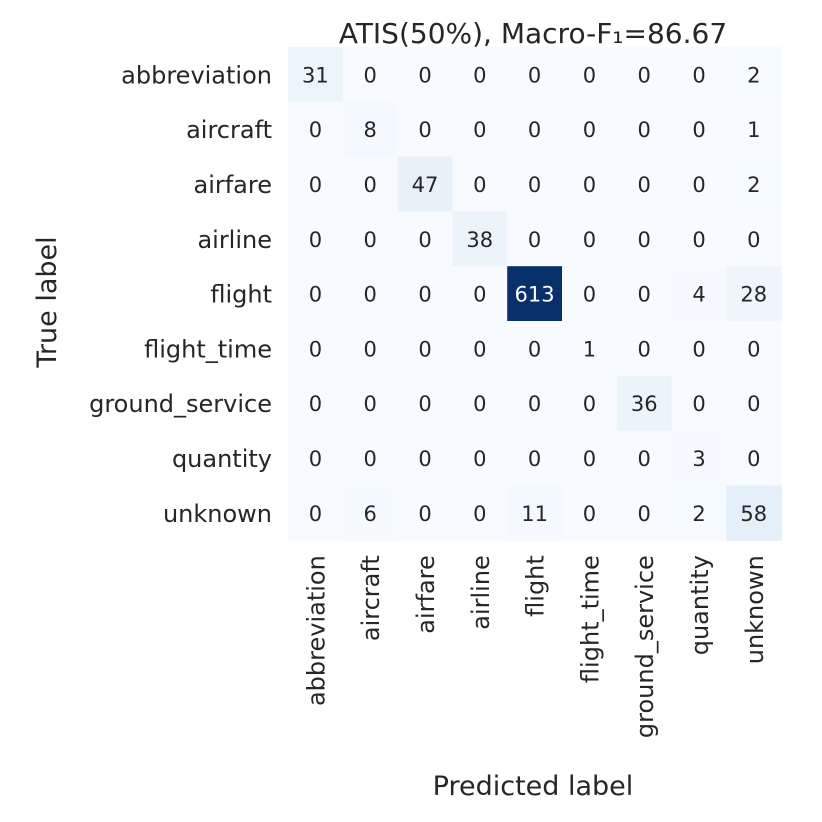 This screenshot has height=822, width=822. What do you see at coordinates (698, 295) in the screenshot?
I see `cell-value: 4` at bounding box center [698, 295].